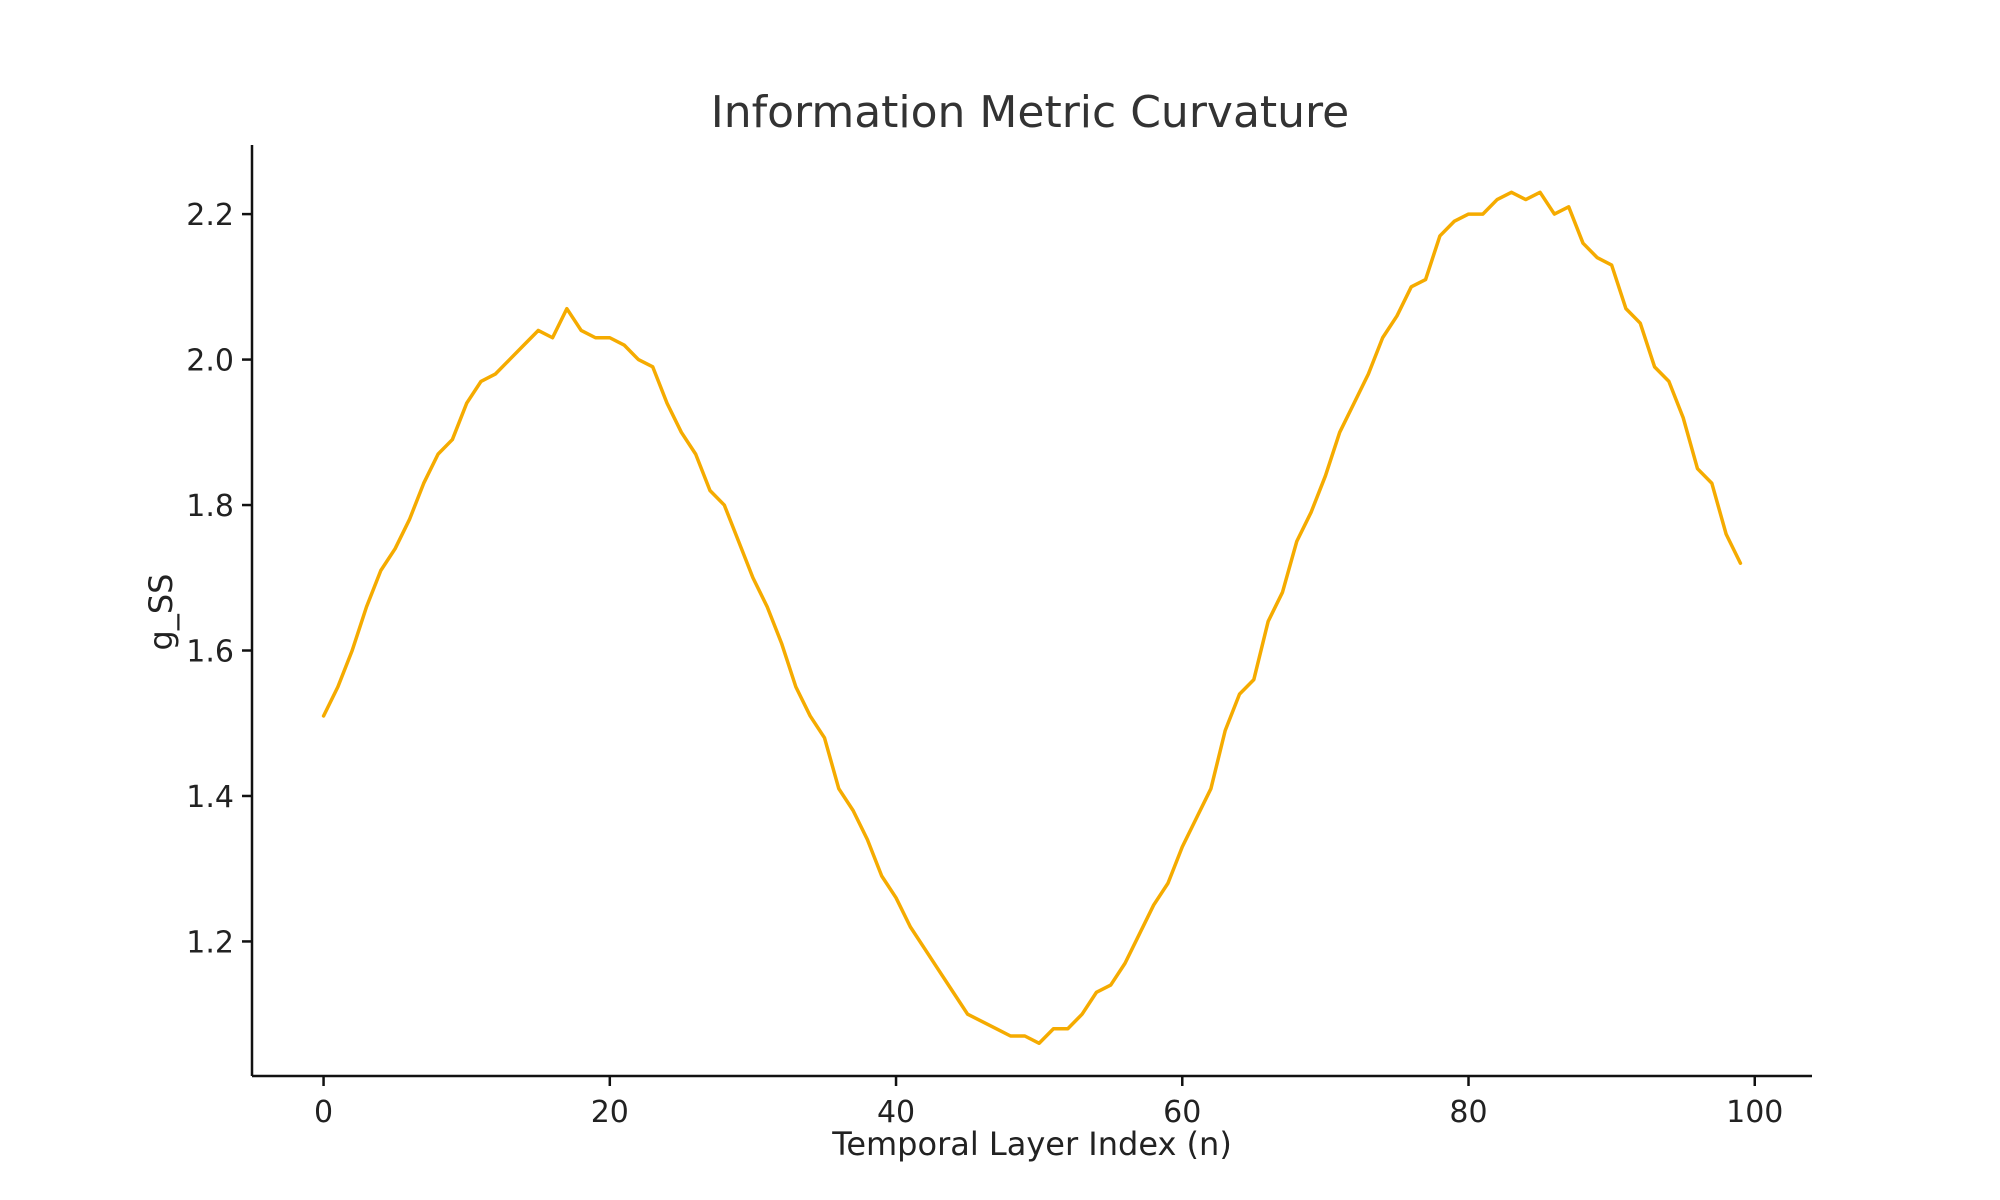  Describe the element at coordinates (210, 942) in the screenshot. I see `y-tick-label: 1.2` at that location.